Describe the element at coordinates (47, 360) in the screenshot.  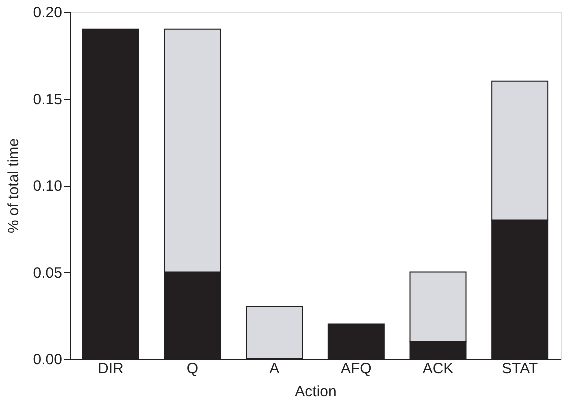
I see `y-tick-label: 0.00` at that location.